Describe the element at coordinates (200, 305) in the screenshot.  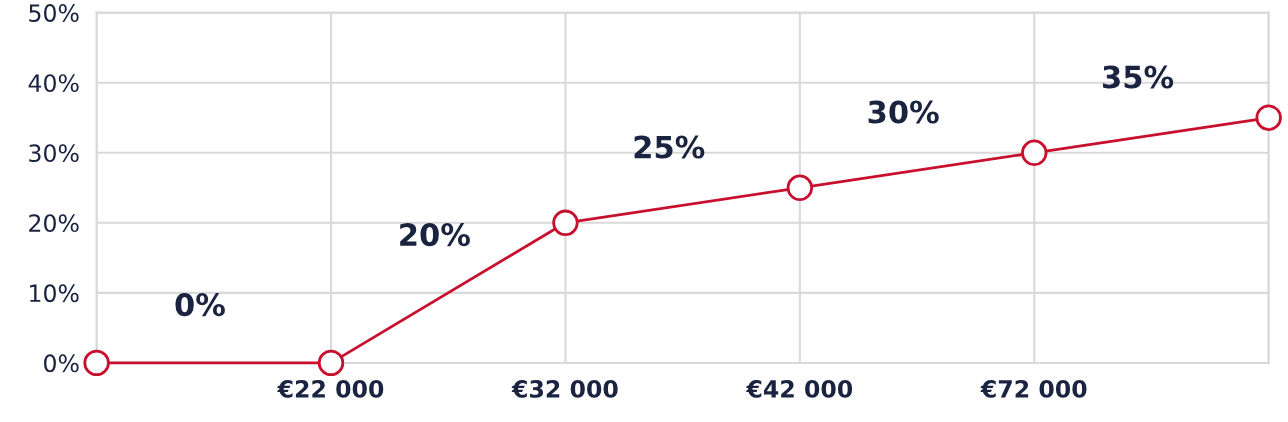
I see `annotation: 0%` at that location.